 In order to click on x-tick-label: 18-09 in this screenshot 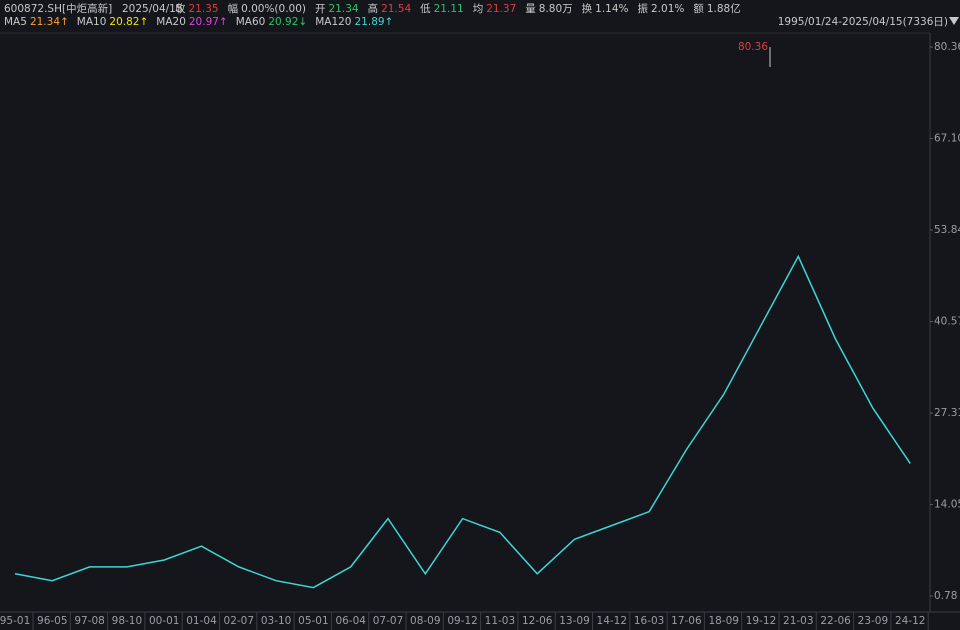, I will do `click(723, 621)`.